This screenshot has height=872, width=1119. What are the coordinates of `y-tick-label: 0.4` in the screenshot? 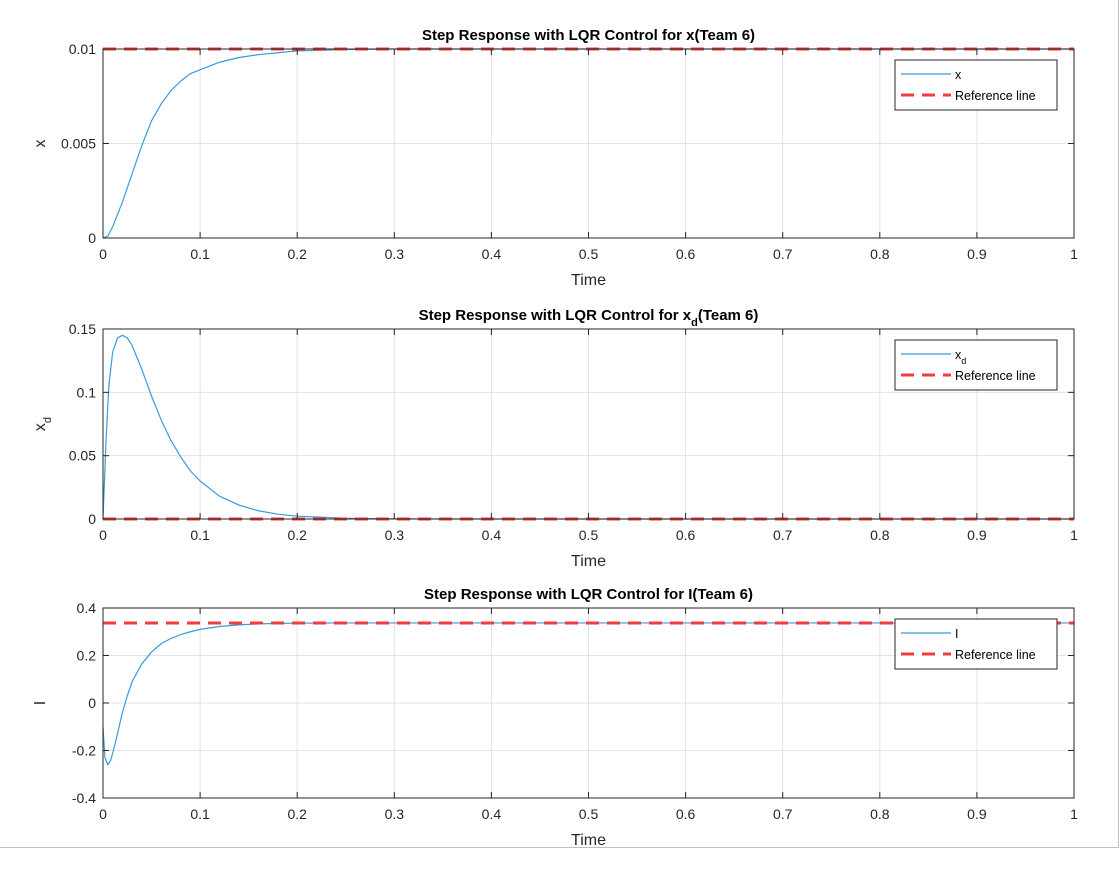 It's located at (87, 608).